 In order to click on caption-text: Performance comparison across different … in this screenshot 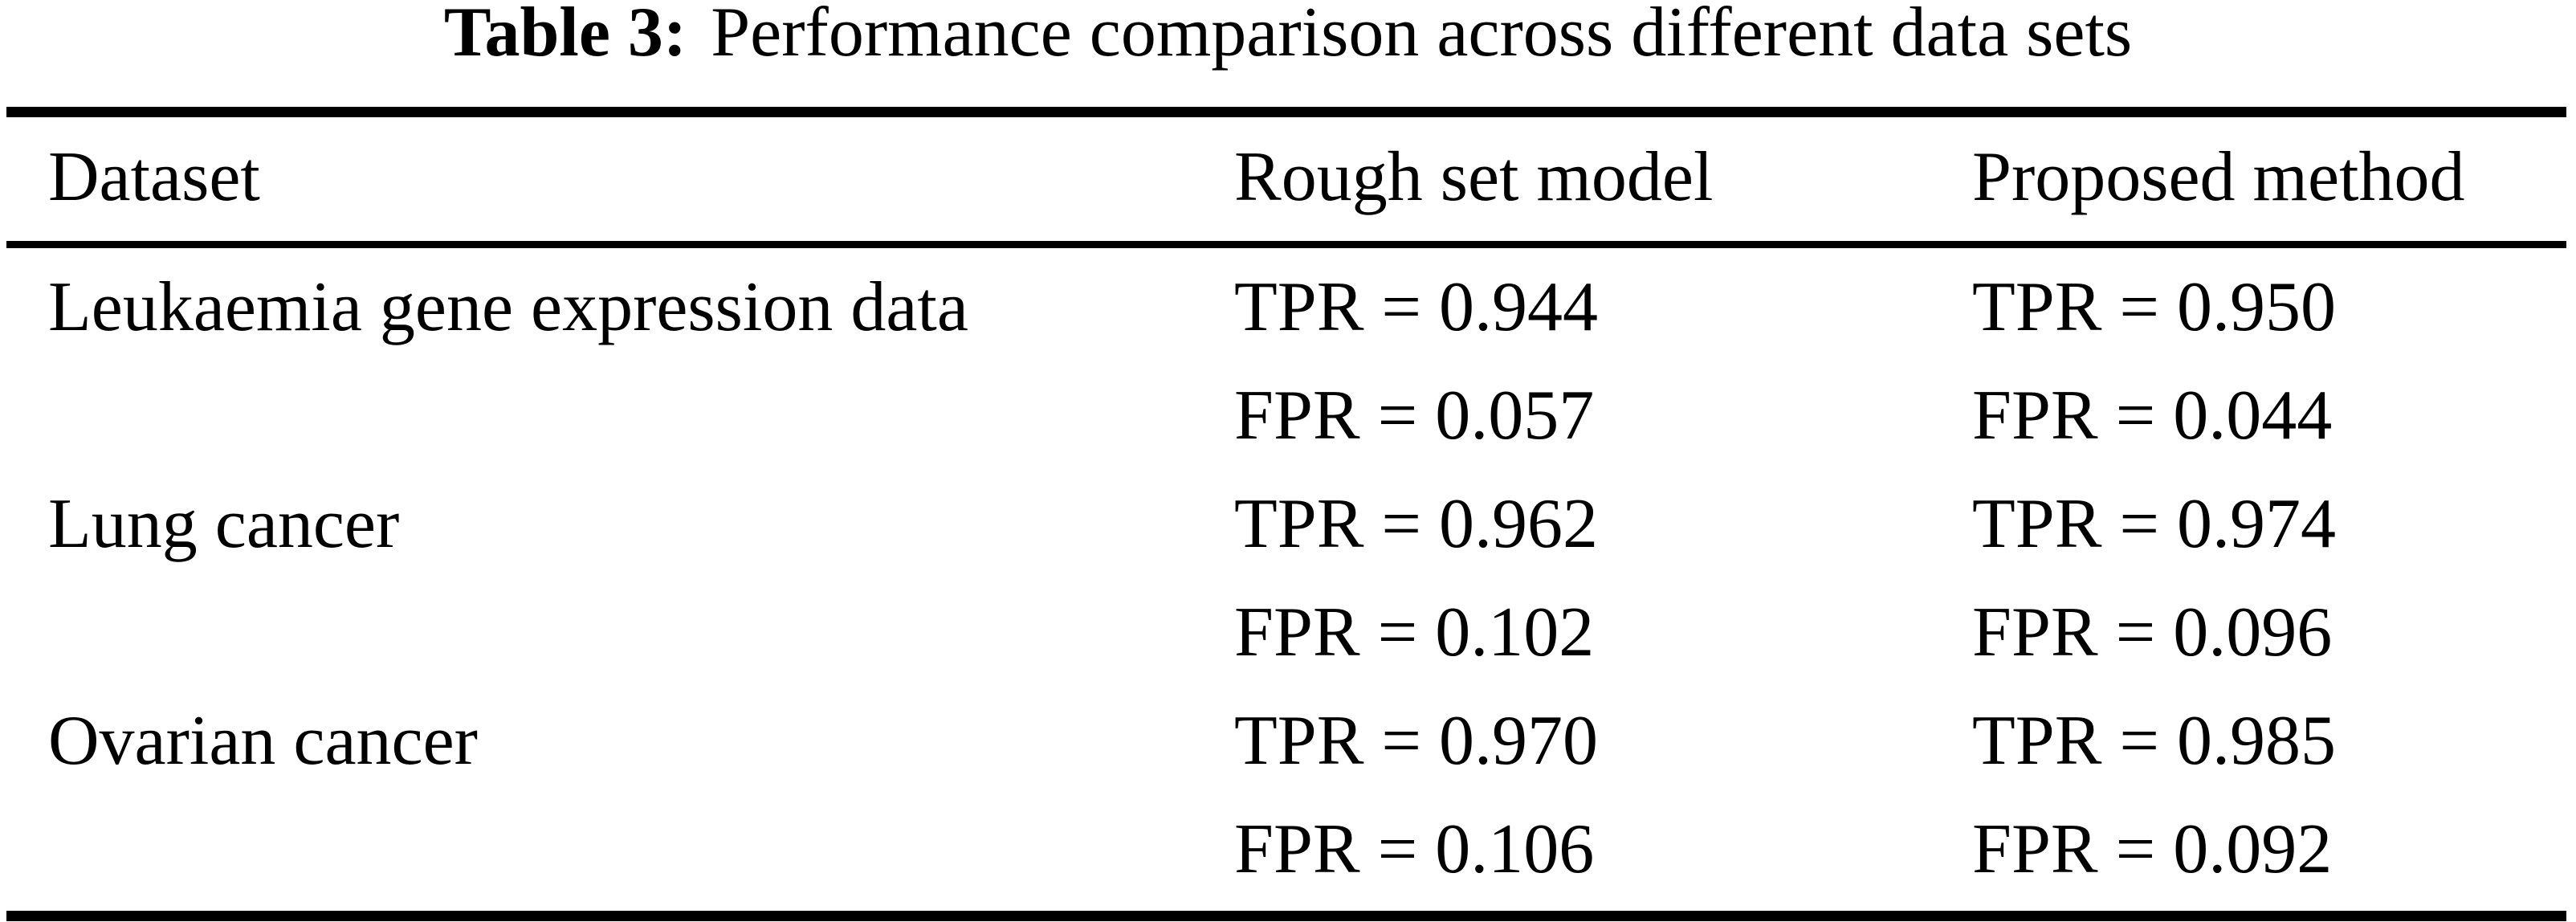, I will do `click(1422, 35)`.